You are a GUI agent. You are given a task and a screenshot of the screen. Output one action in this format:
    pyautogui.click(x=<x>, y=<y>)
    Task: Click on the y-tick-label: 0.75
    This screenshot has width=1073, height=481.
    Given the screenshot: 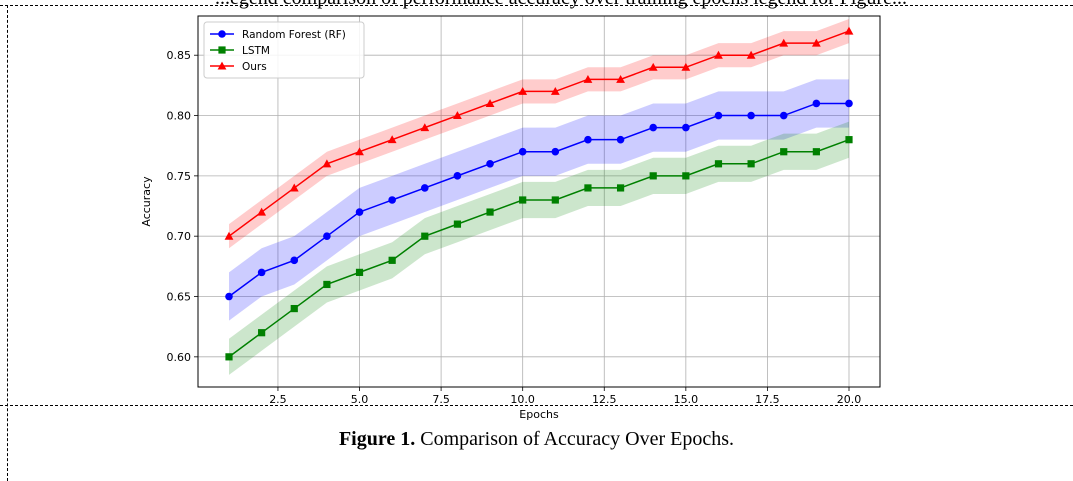 What is the action you would take?
    pyautogui.click(x=179, y=176)
    